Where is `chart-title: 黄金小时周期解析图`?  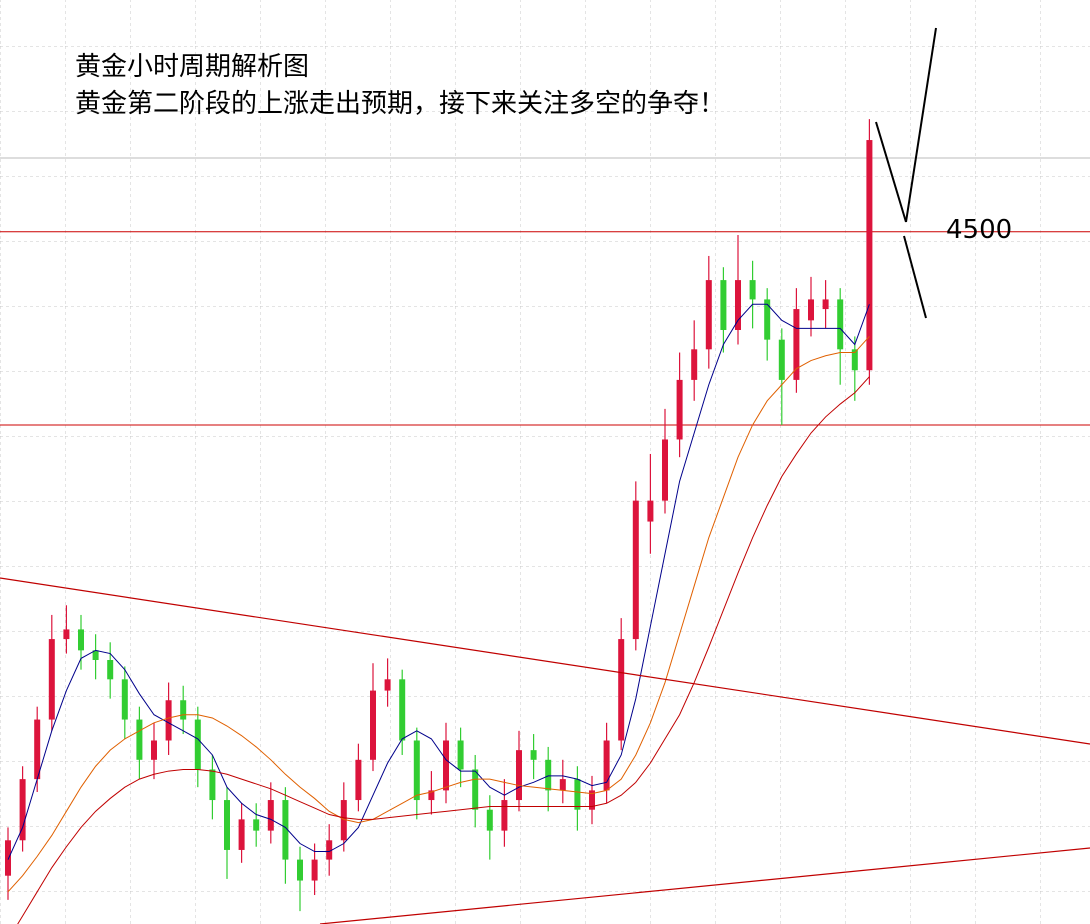 chart-title: 黄金小时周期解析图 is located at coordinates (192, 67).